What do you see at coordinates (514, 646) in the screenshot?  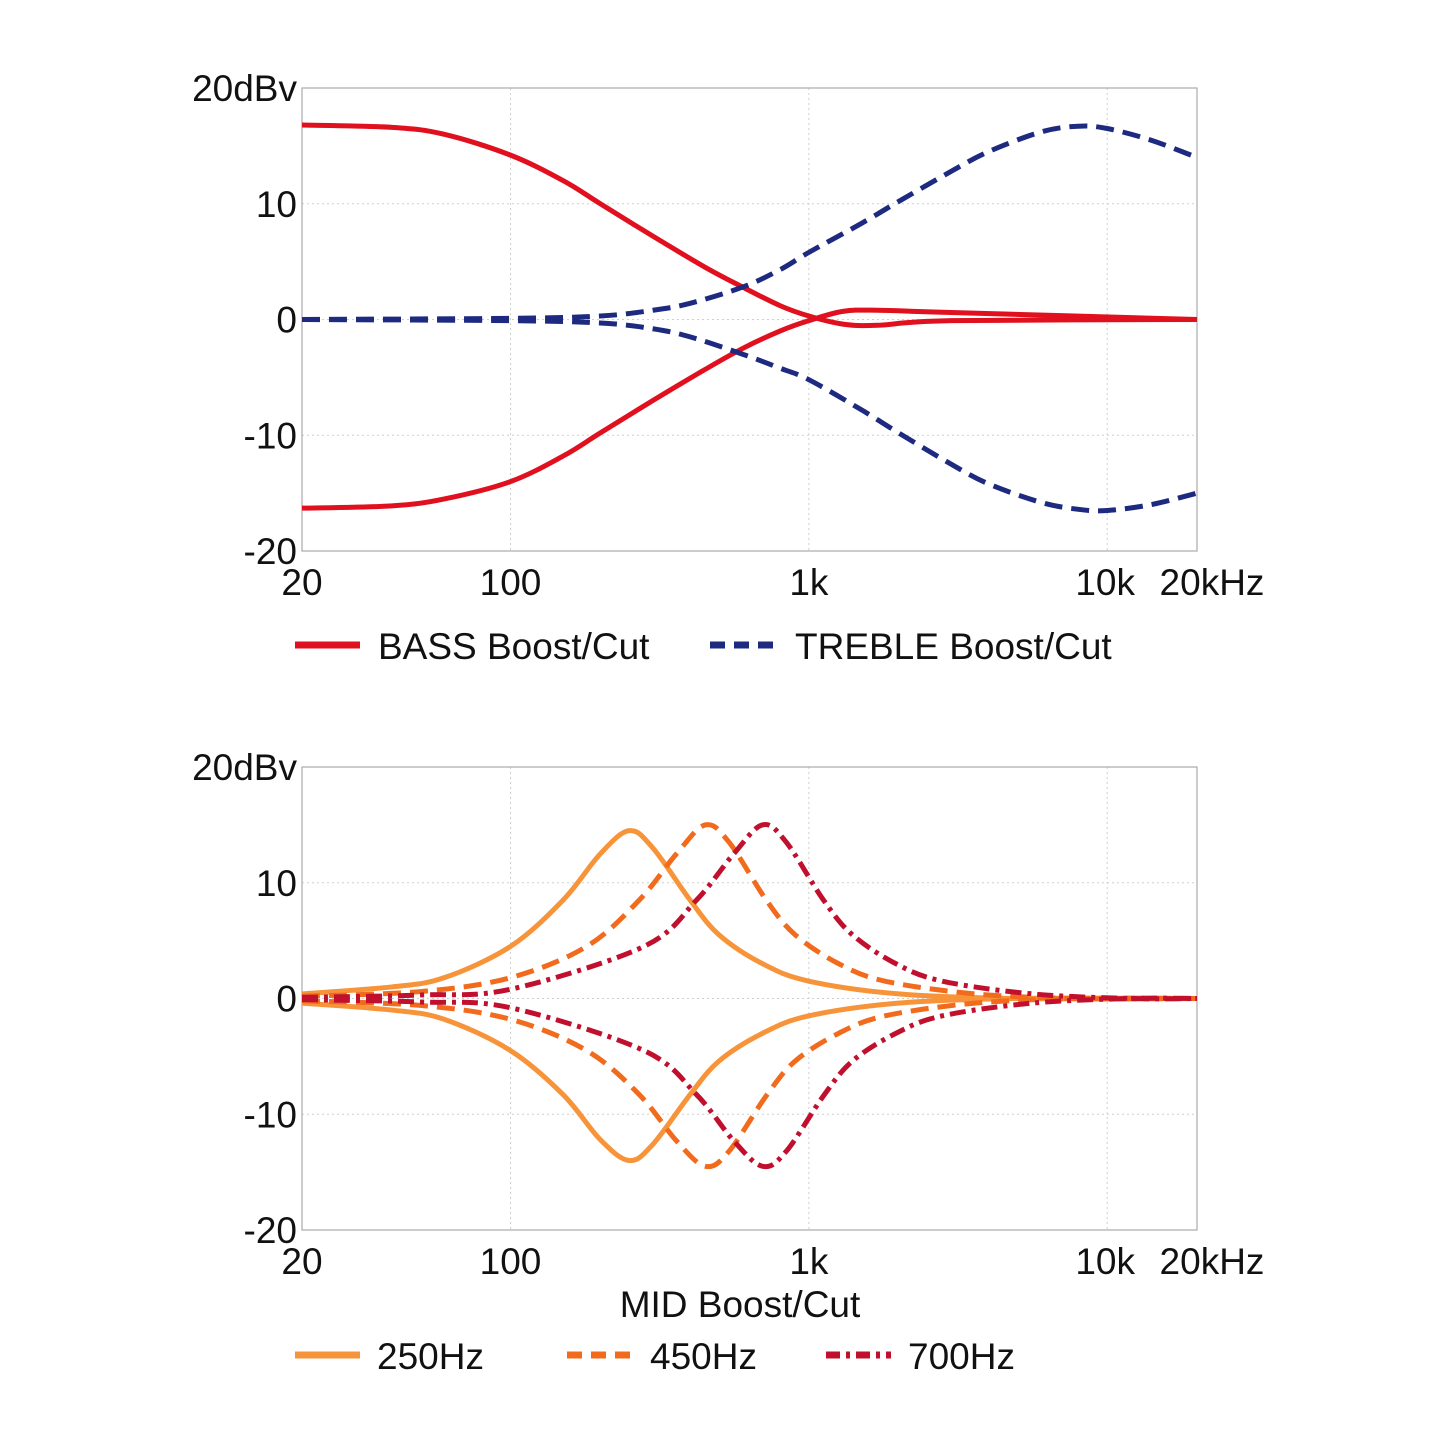 I see `legend-label: BASS Boost/Cut` at bounding box center [514, 646].